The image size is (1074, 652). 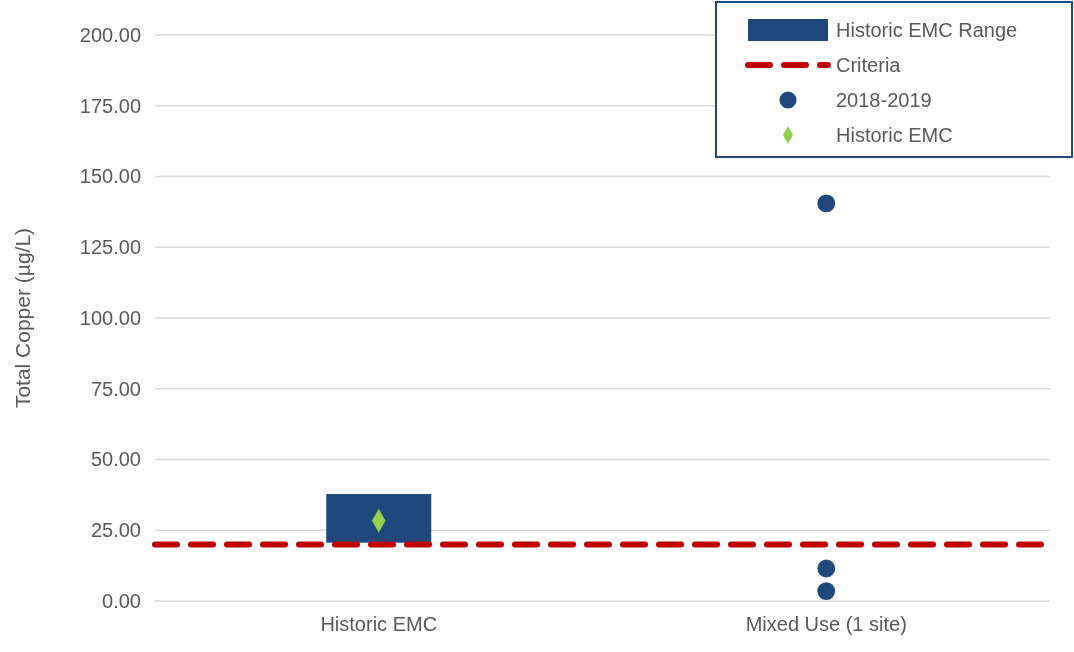 I want to click on y-tick-label: 0.00, so click(x=121, y=600).